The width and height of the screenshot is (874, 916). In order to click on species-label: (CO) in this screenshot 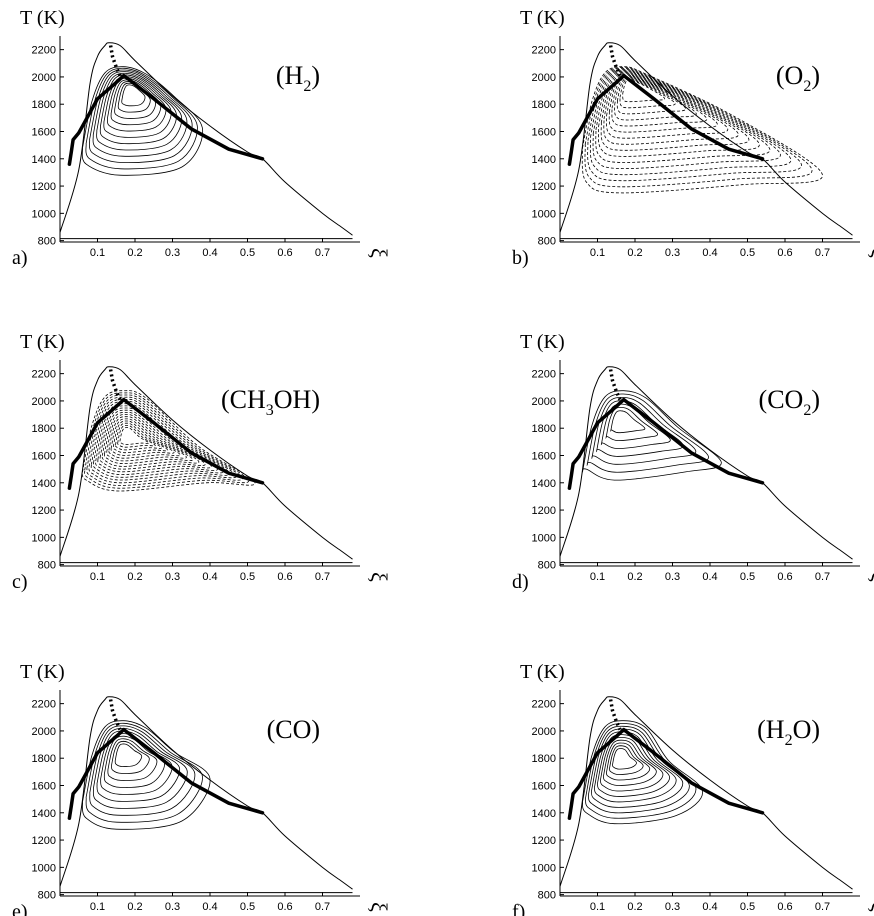, I will do `click(293, 729)`.